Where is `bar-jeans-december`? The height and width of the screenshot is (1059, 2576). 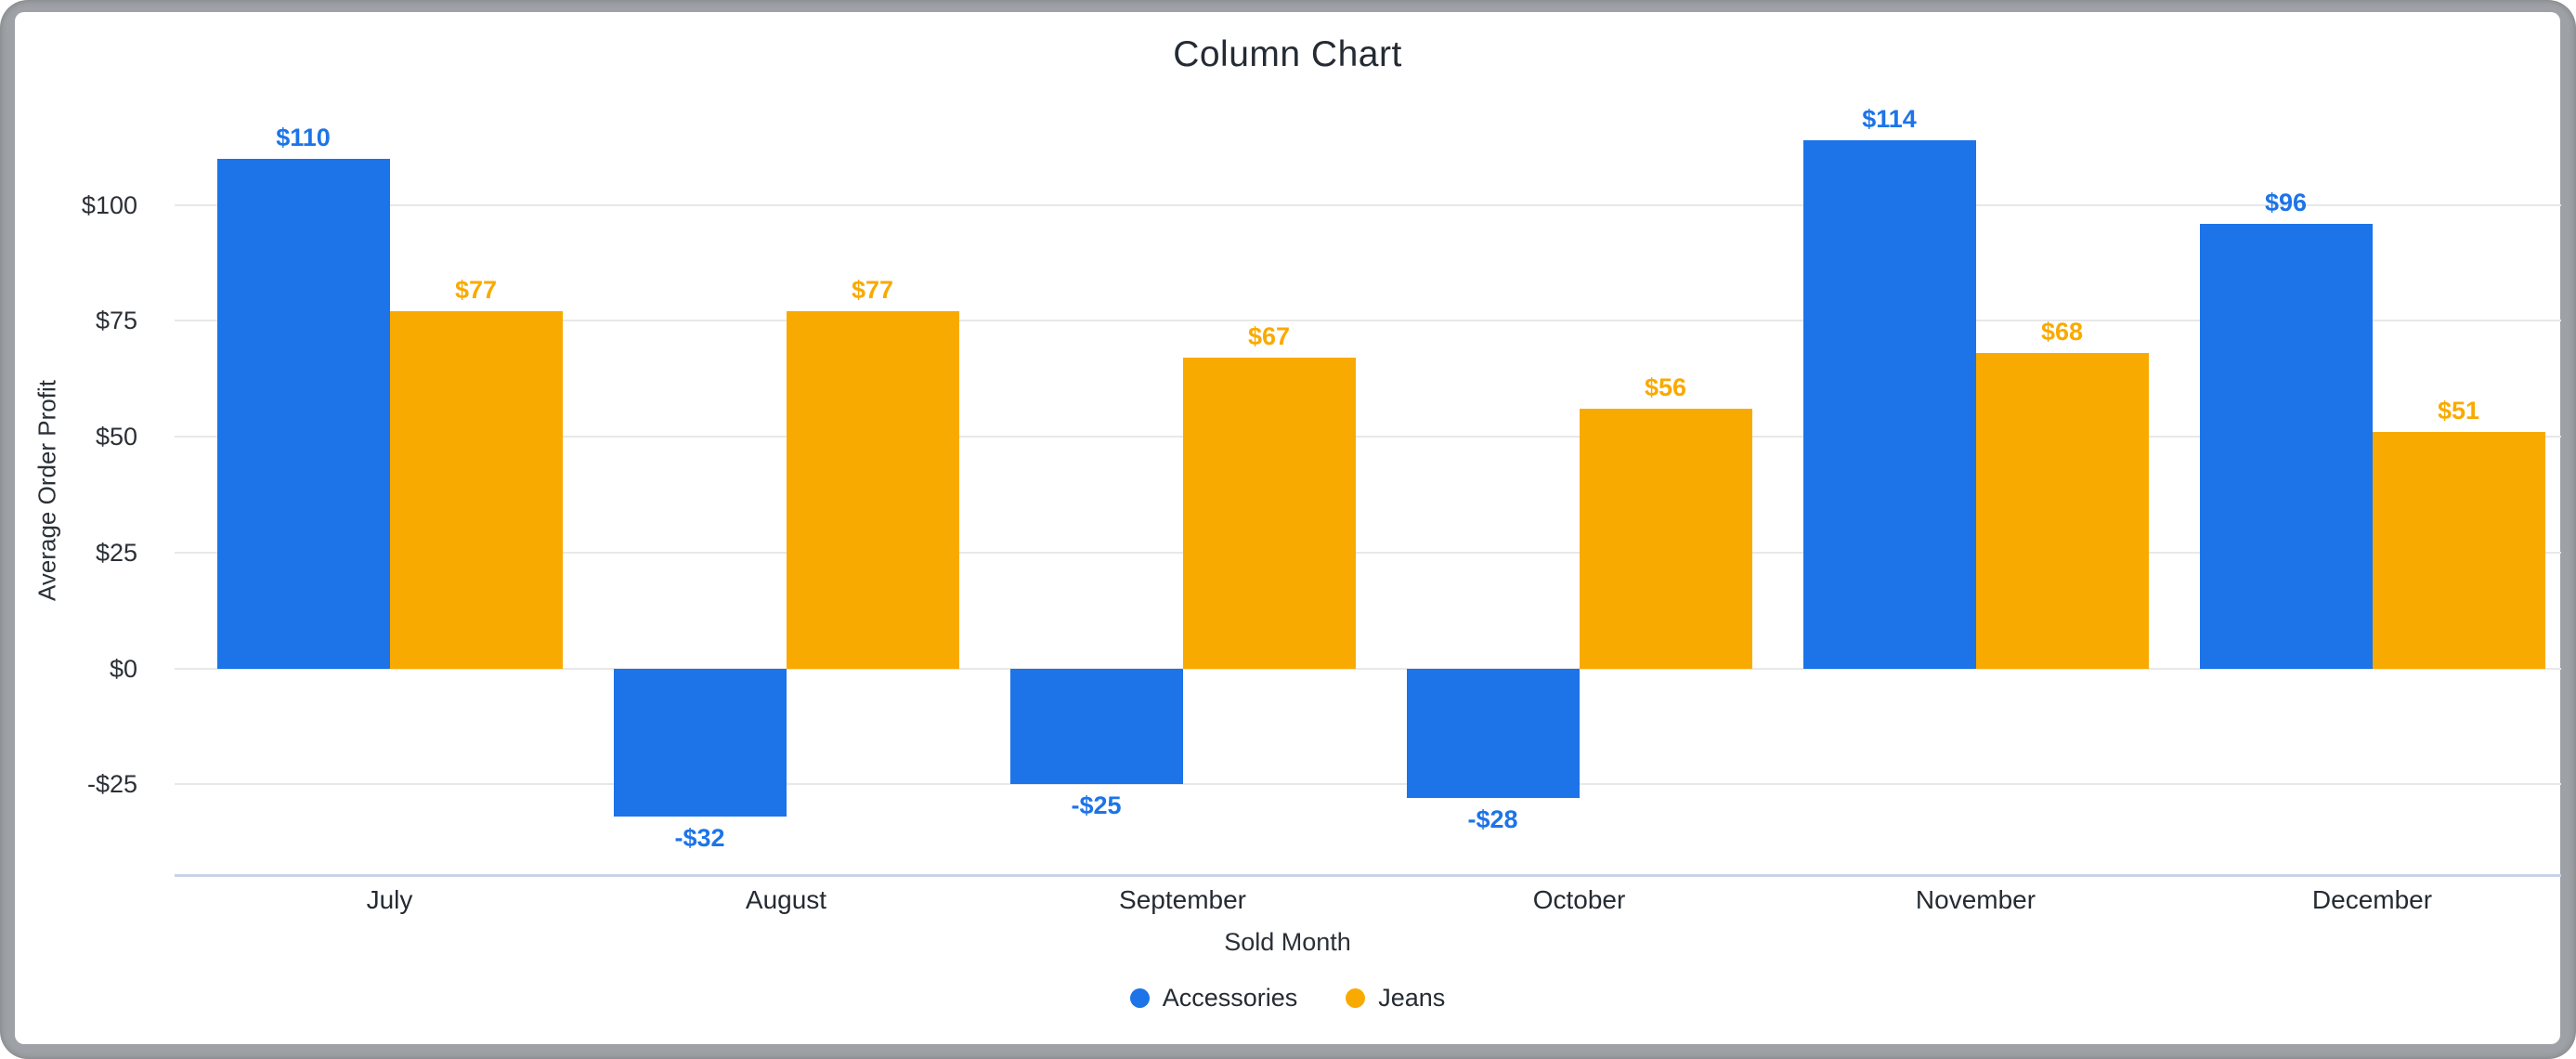
bar-jeans-december is located at coordinates (2459, 550).